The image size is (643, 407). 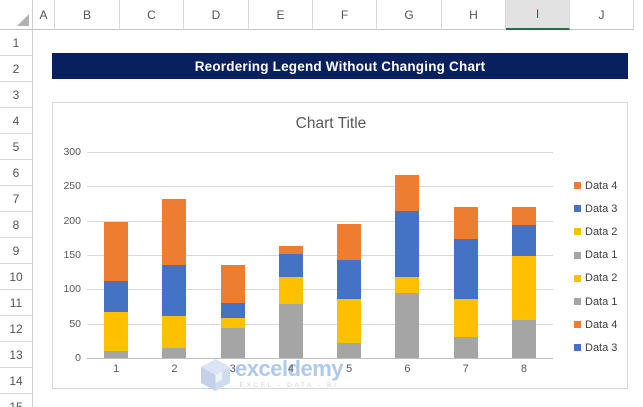 What do you see at coordinates (474, 15) in the screenshot?
I see `column-header-H: H` at bounding box center [474, 15].